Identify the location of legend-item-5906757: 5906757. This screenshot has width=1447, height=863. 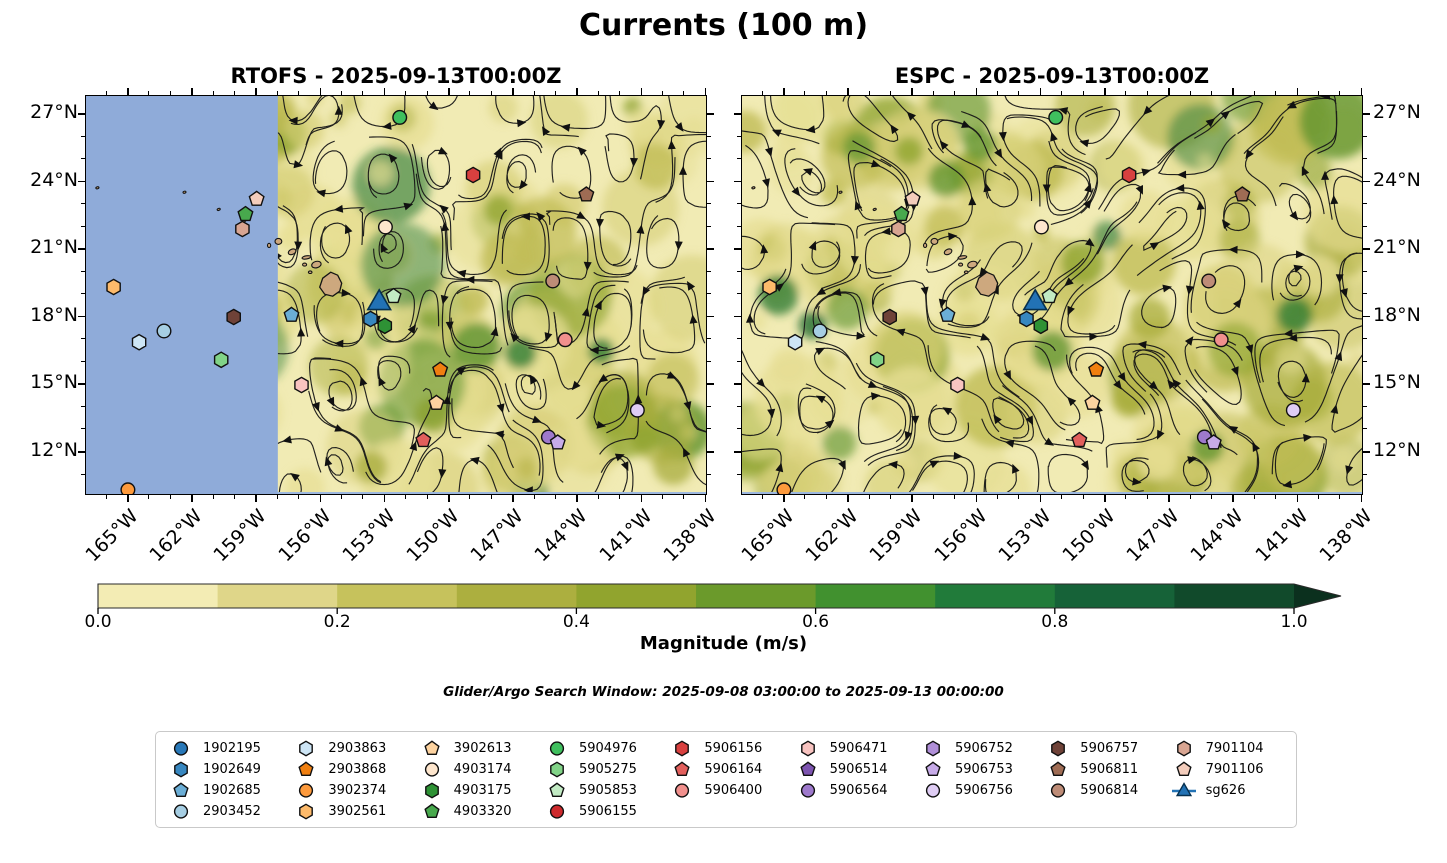
(1107, 748).